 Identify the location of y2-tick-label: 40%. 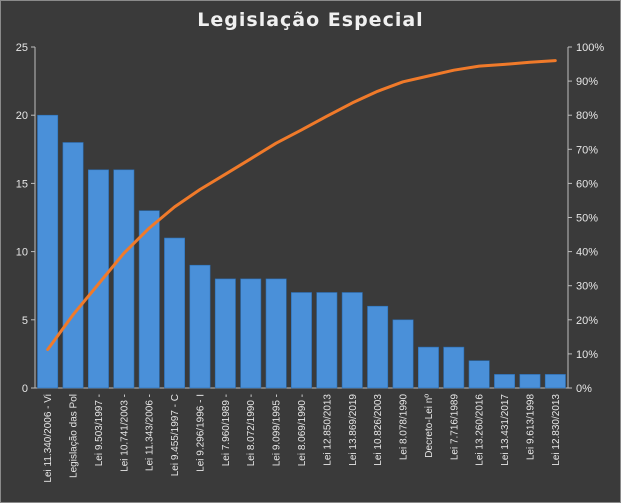
(587, 253).